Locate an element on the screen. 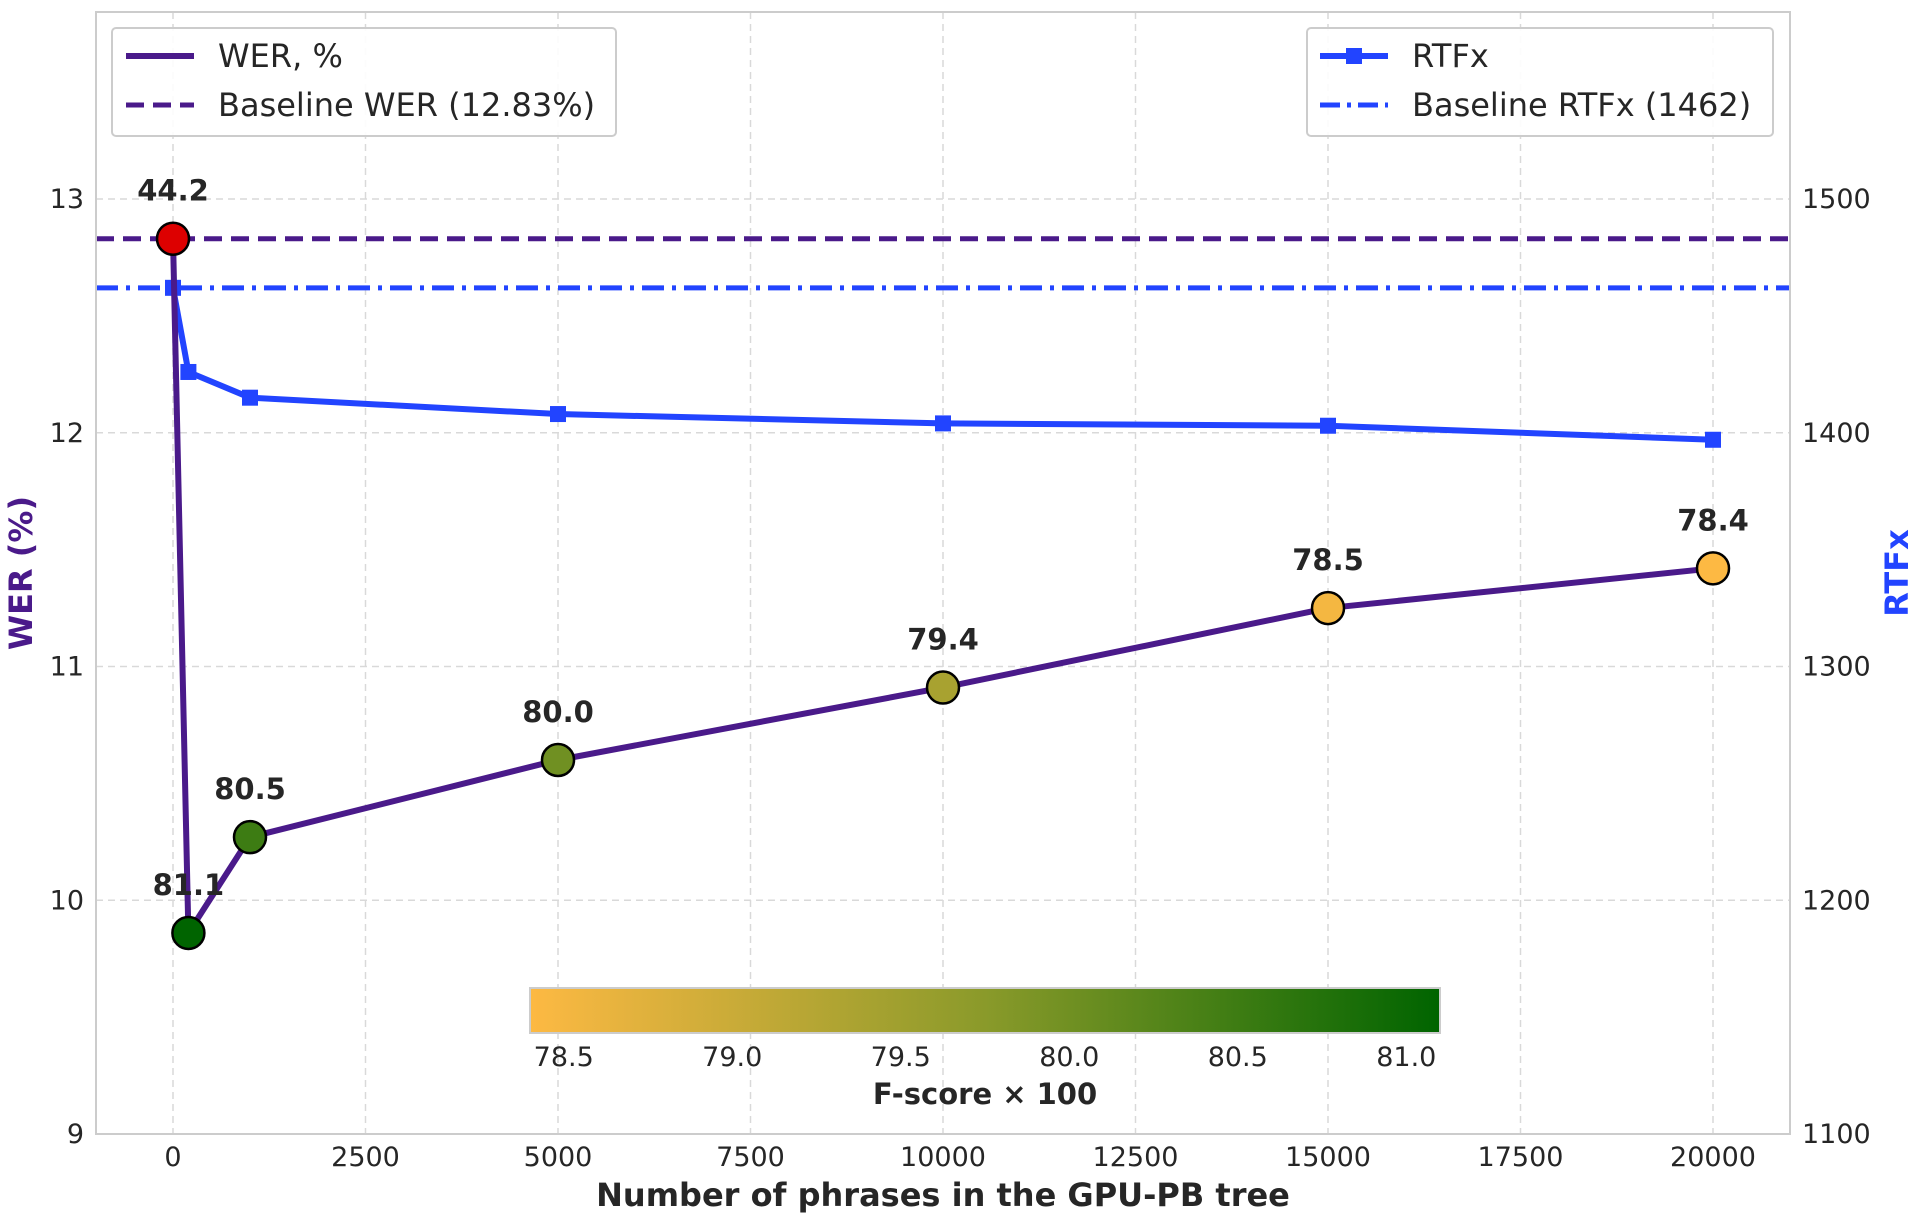 This screenshot has width=1918, height=1226. colorbar-tick-label: 80.0 is located at coordinates (1069, 1057).